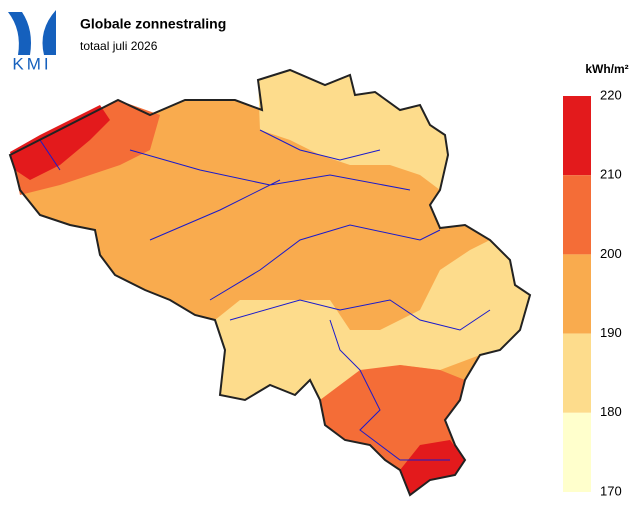 This screenshot has width=640, height=507. I want to click on legend-tick-label: 190, so click(611, 332).